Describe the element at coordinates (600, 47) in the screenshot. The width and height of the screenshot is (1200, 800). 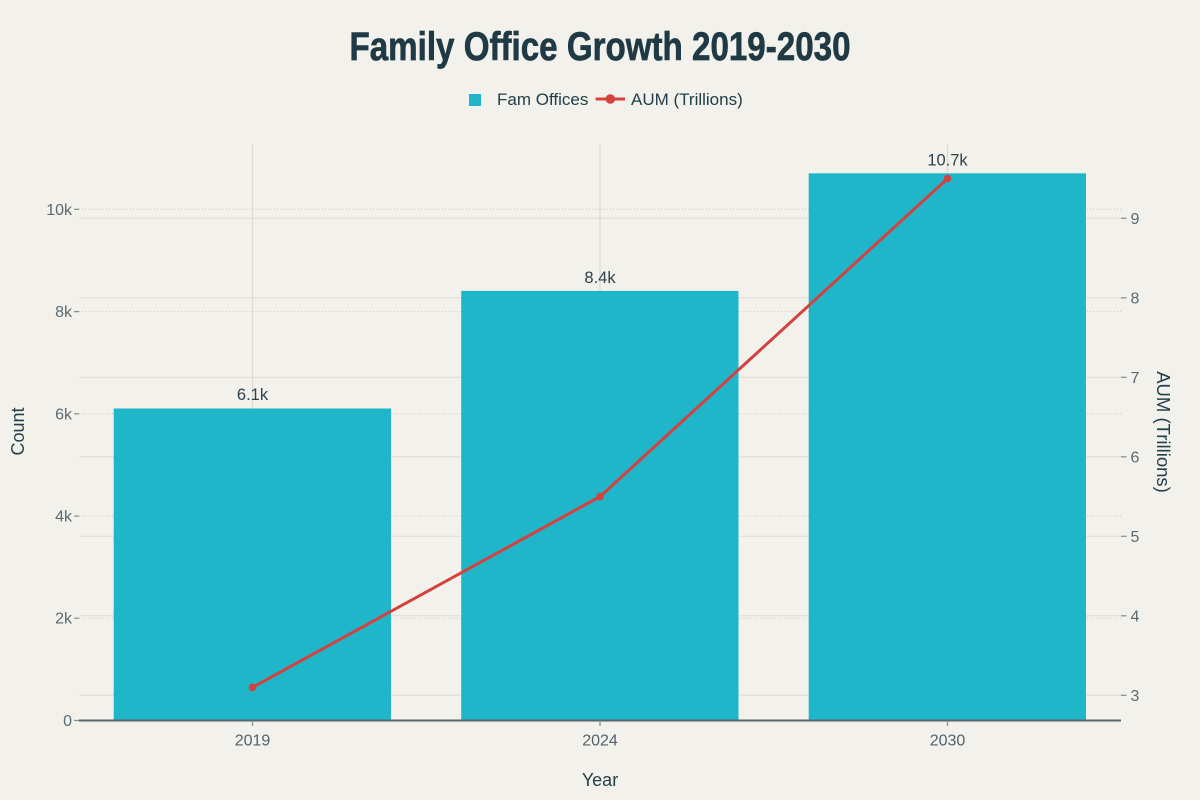
I see `svg-text: Family Office Growth 2019-2030` at that location.